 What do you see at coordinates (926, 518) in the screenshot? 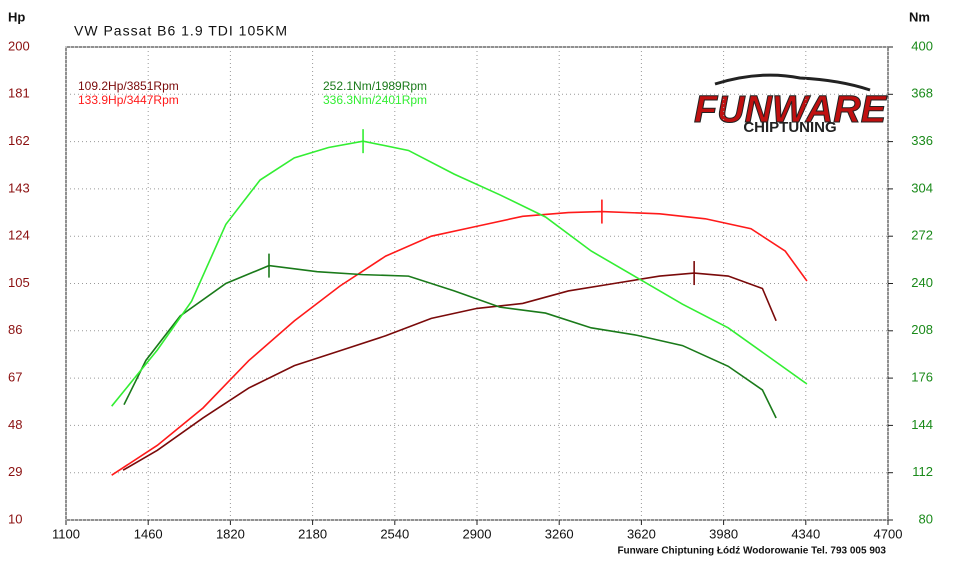
I see `y2-tick-label: 80` at bounding box center [926, 518].